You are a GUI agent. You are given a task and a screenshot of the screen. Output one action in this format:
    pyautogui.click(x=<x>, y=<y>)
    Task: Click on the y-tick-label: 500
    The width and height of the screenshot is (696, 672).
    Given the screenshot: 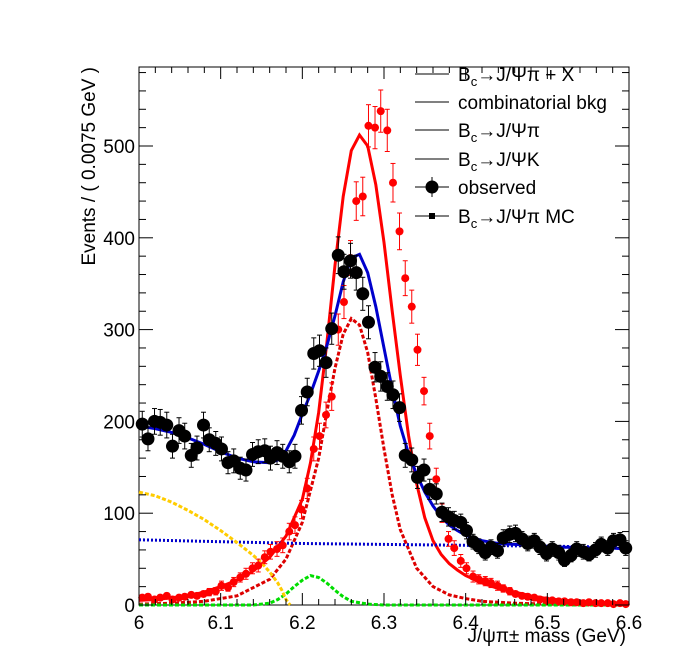 What is the action you would take?
    pyautogui.click(x=119, y=147)
    